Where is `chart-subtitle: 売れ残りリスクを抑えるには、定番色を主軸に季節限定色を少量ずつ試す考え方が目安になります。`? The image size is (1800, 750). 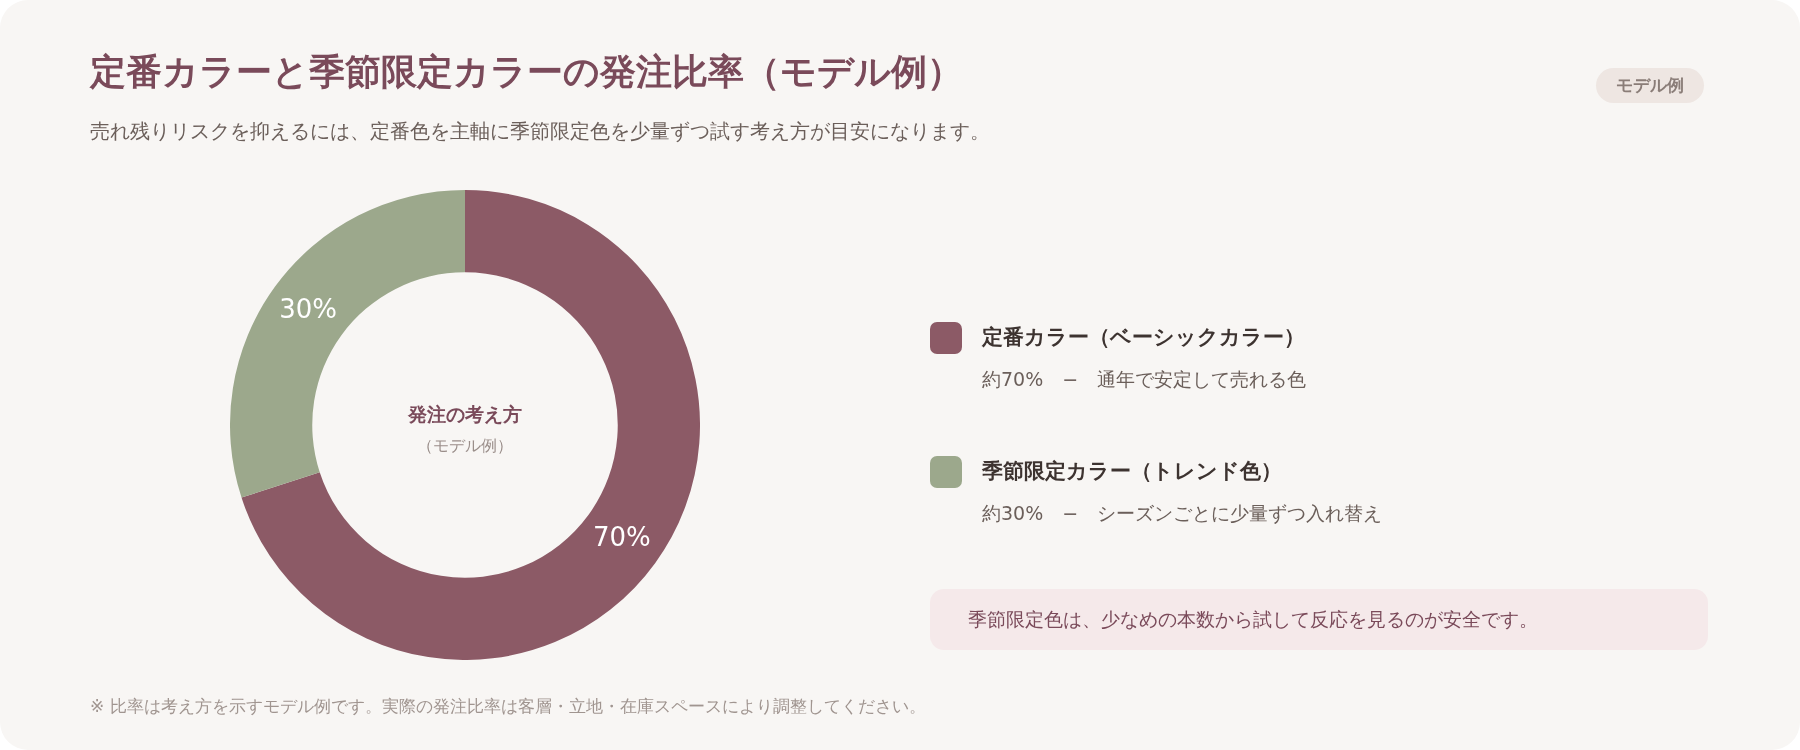 chart-subtitle: 売れ残りリスクを抑えるには、定番色を主軸に季節限定色を少量ずつ試す考え方が目安になります。 is located at coordinates (540, 131).